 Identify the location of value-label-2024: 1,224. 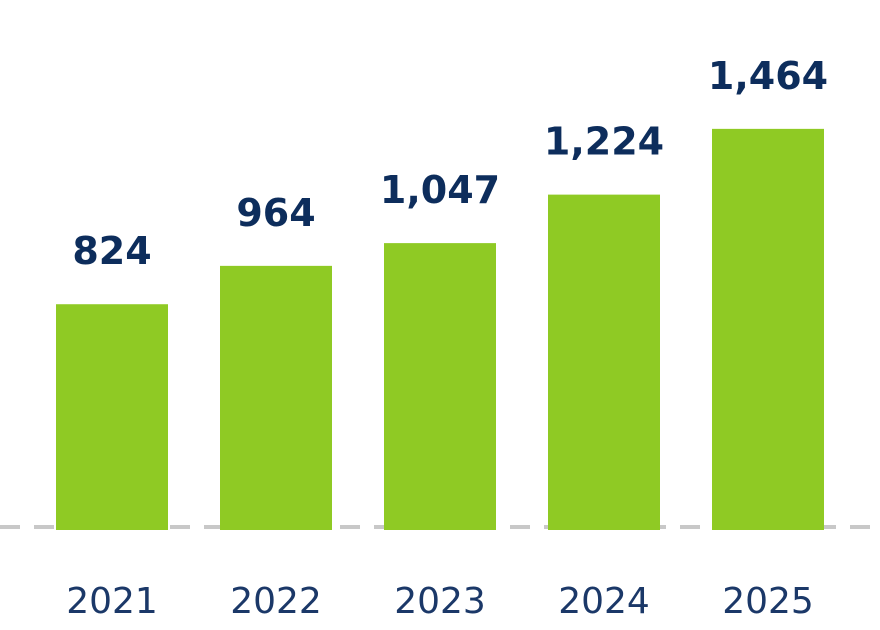
(604, 142).